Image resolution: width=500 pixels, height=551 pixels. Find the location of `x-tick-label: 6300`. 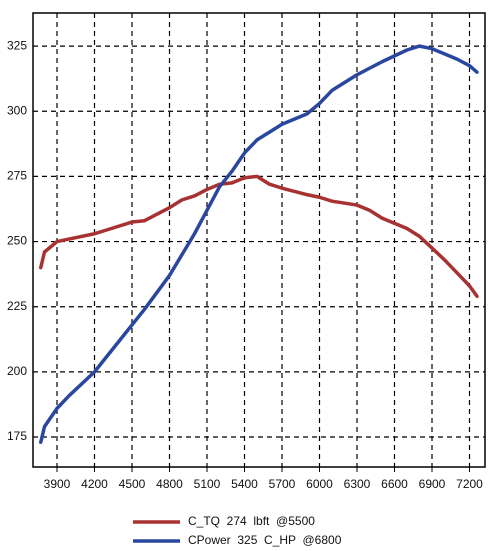

x-tick-label: 6300 is located at coordinates (357, 484).